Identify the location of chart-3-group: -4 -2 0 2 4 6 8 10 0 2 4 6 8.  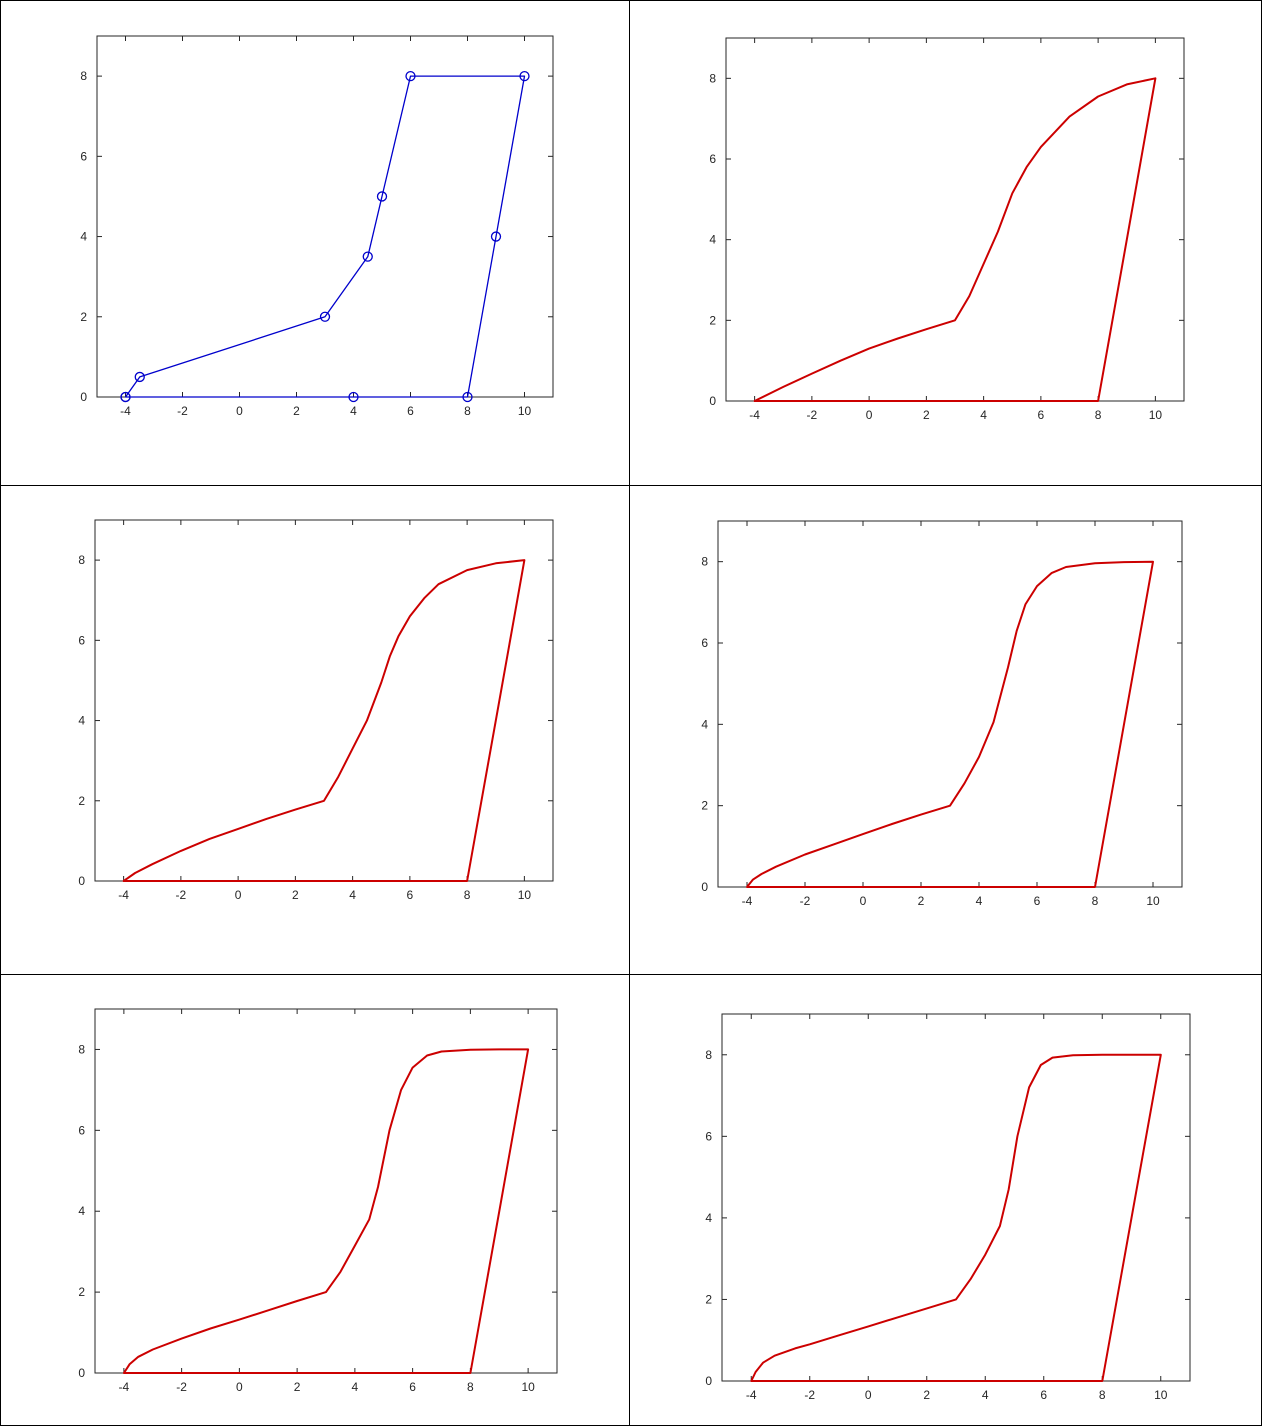
(316, 710).